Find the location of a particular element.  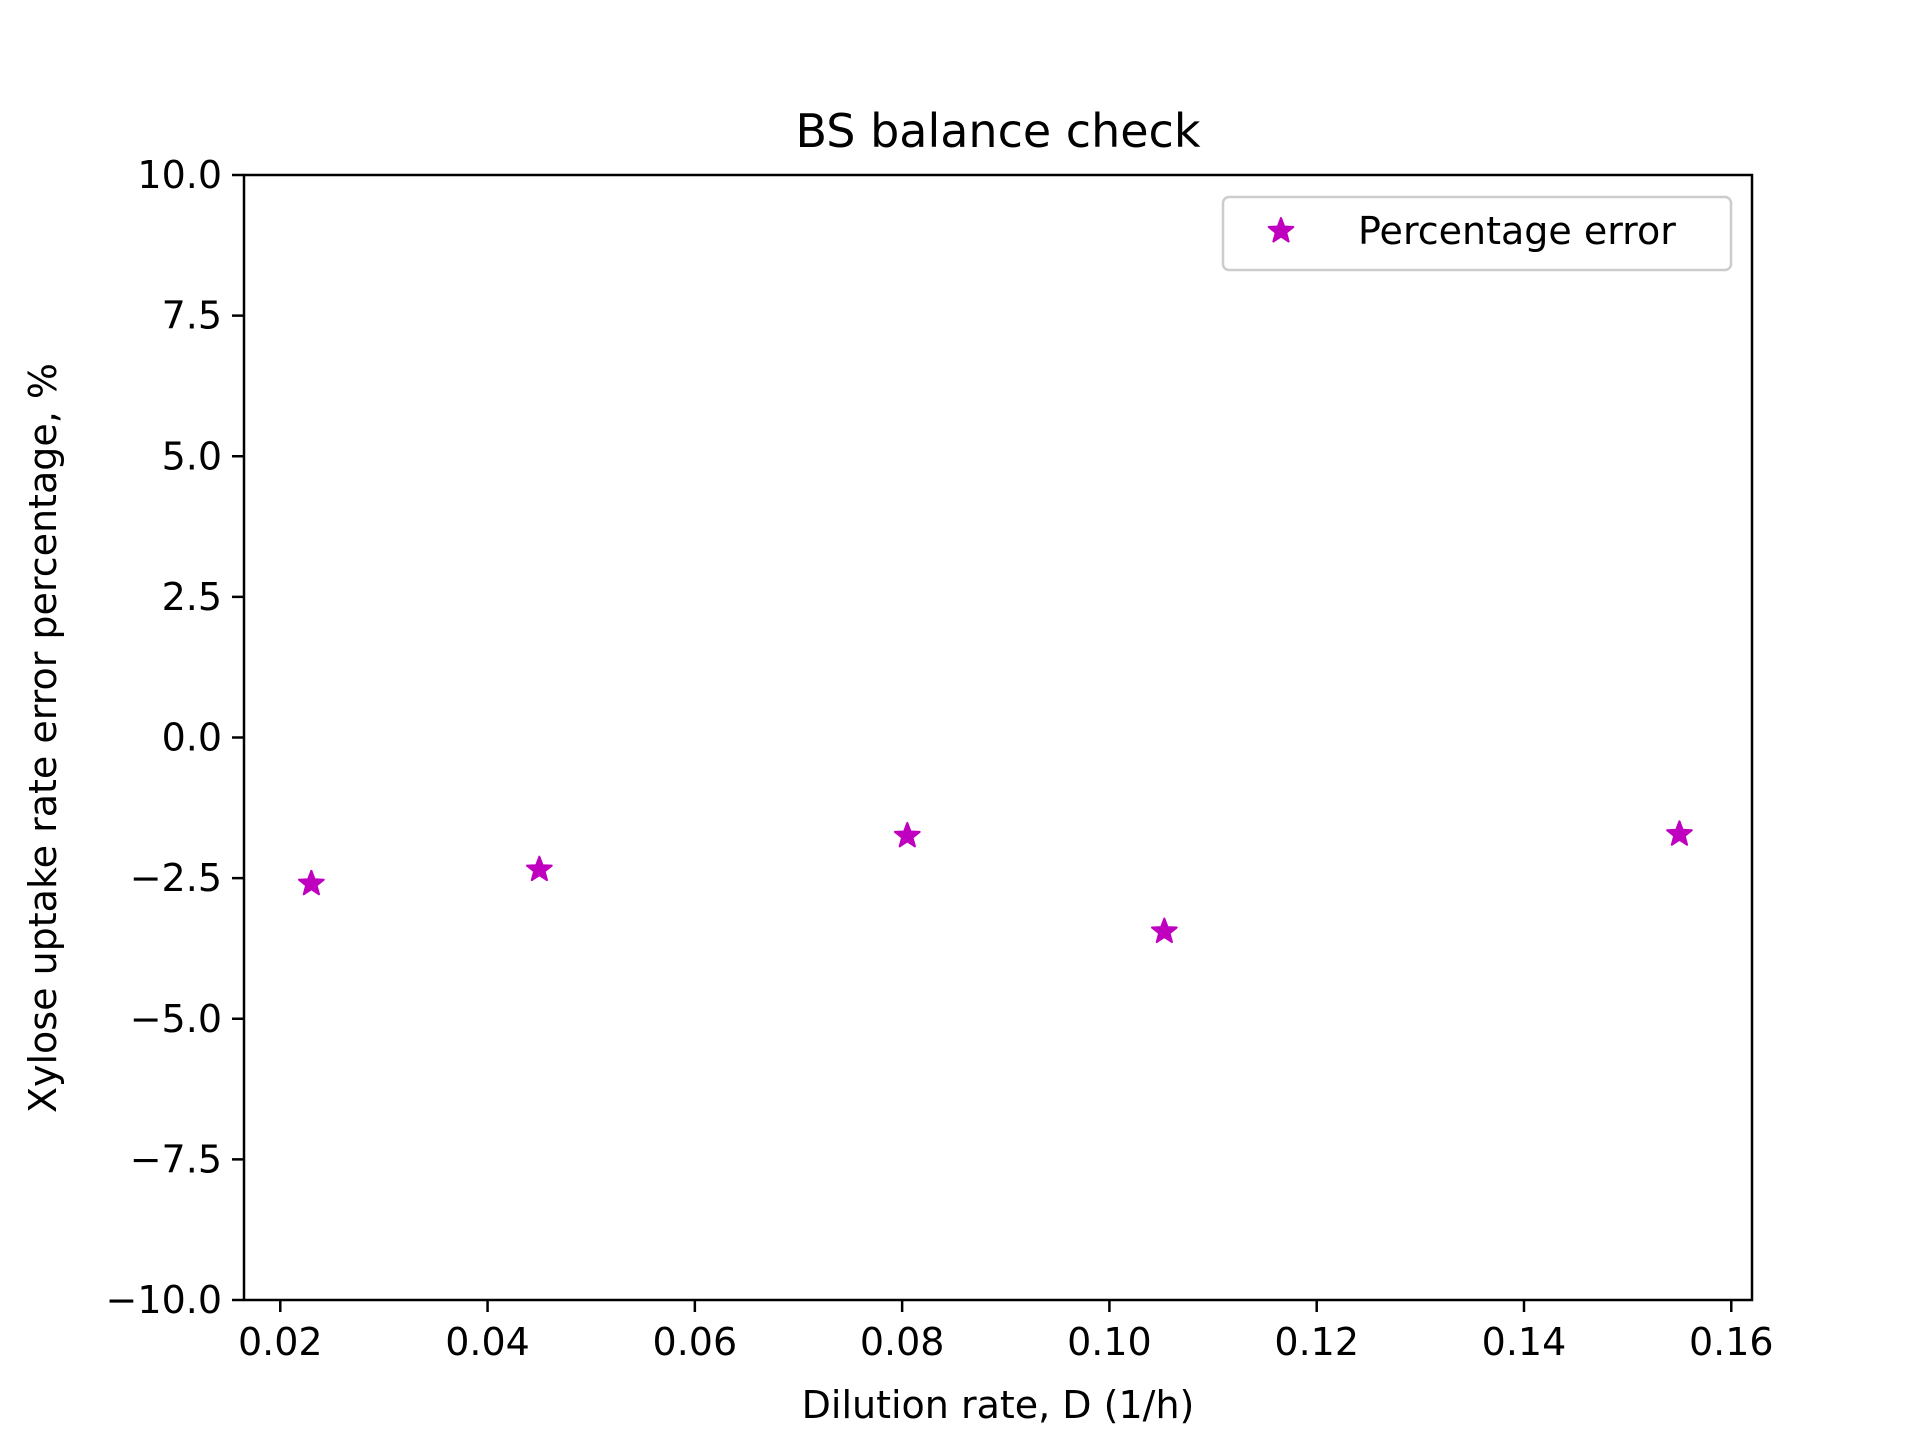

y-tick-label: −10.0 is located at coordinates (164, 1300).